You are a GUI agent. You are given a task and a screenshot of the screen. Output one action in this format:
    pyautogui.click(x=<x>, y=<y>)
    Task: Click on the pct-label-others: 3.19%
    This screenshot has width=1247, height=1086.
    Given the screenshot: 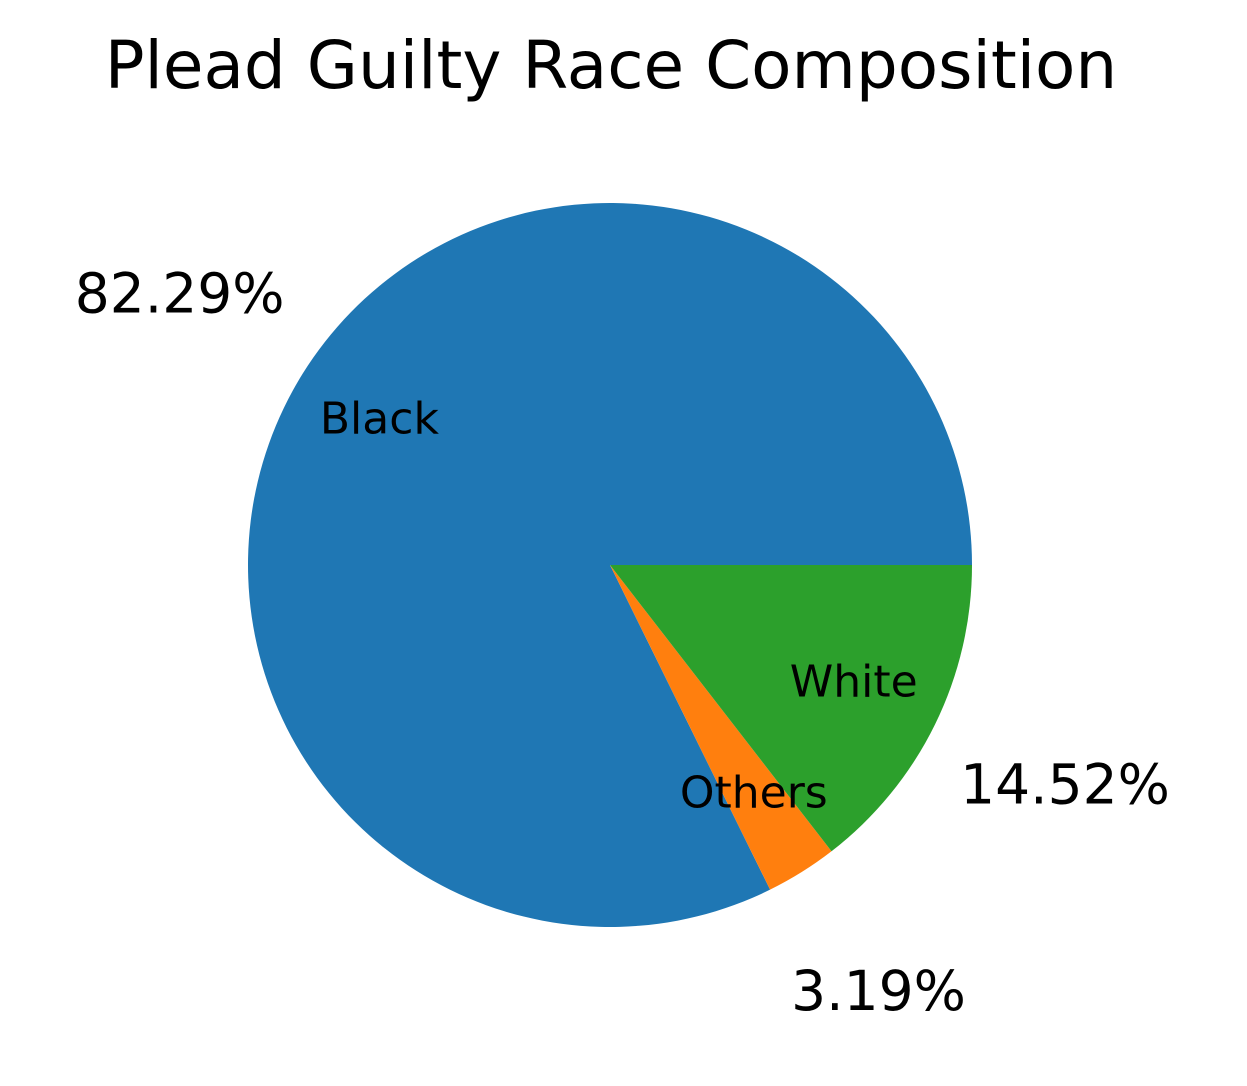 What is the action you would take?
    pyautogui.click(x=878, y=991)
    